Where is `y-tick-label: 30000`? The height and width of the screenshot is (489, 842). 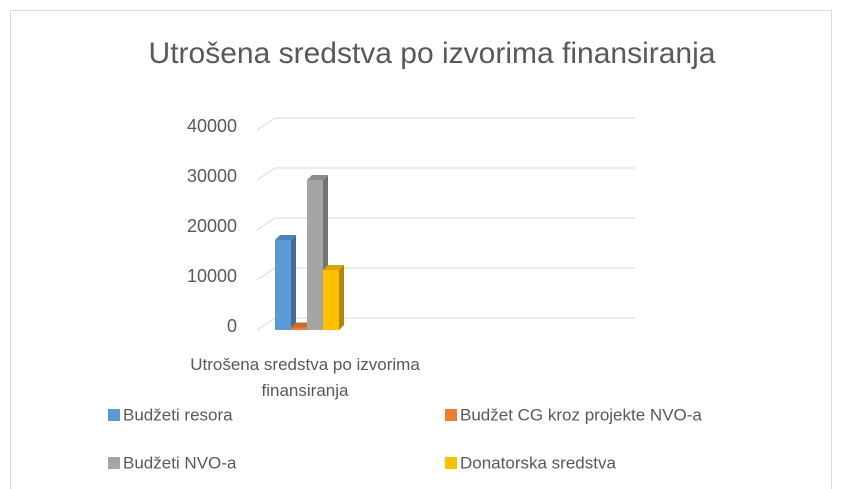
y-tick-label: 30000 is located at coordinates (212, 176).